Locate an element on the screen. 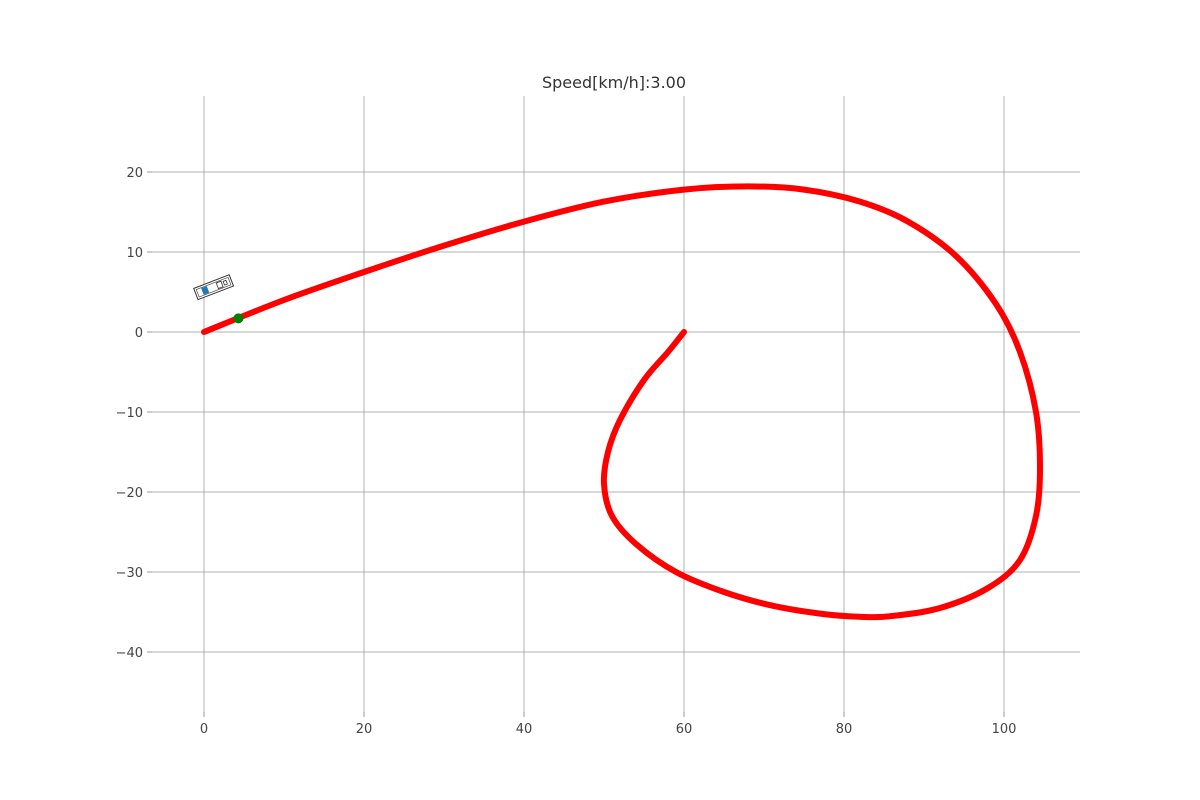 This screenshot has height=800, width=1200. vehicle-icon is located at coordinates (214, 287).